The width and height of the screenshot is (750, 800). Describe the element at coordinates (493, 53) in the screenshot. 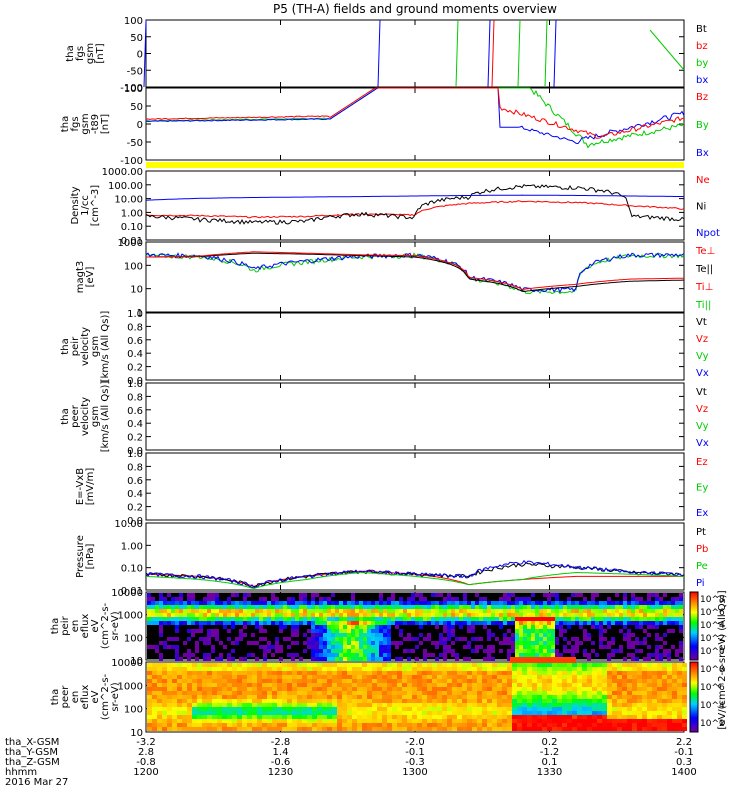

I see `trace-spike` at that location.